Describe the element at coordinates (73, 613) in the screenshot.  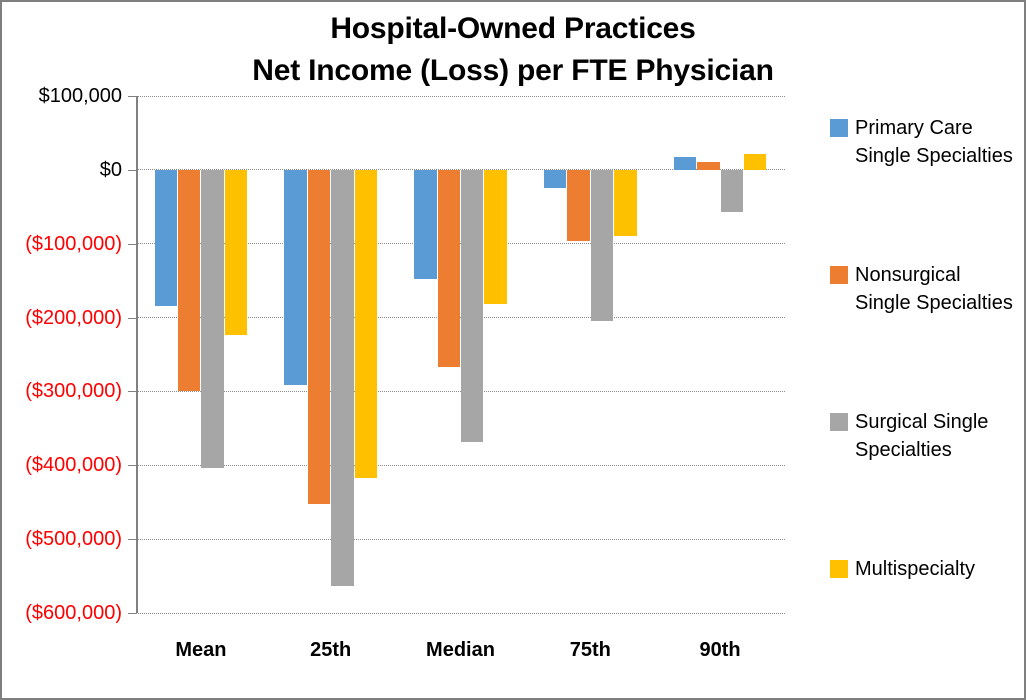
I see `y-axis-label: ($600,000)` at that location.